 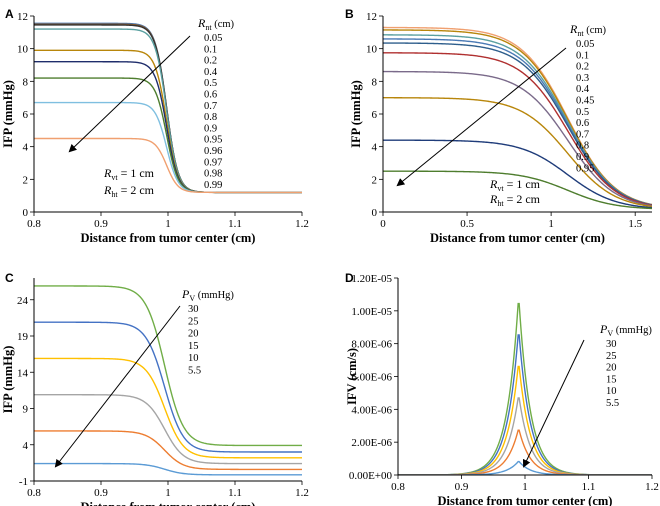 I want to click on x-tick-label: 0.5, so click(x=467, y=224).